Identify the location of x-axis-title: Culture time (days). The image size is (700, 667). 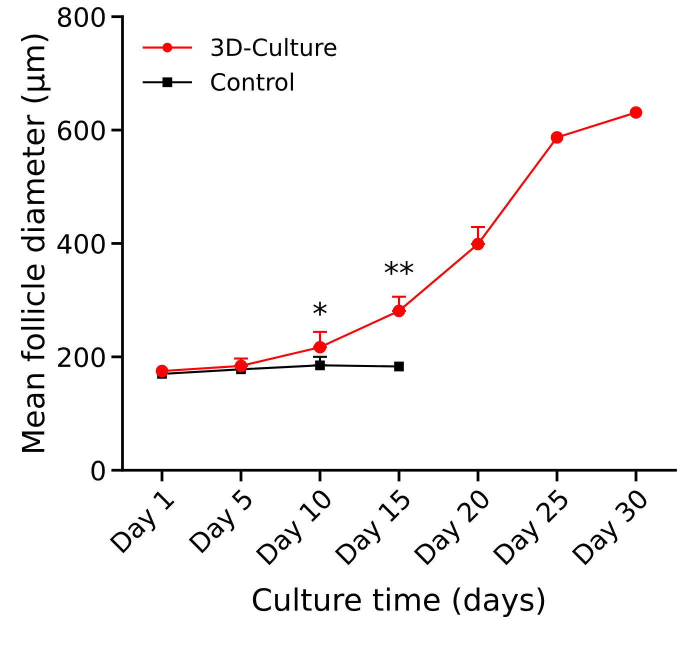
(398, 602).